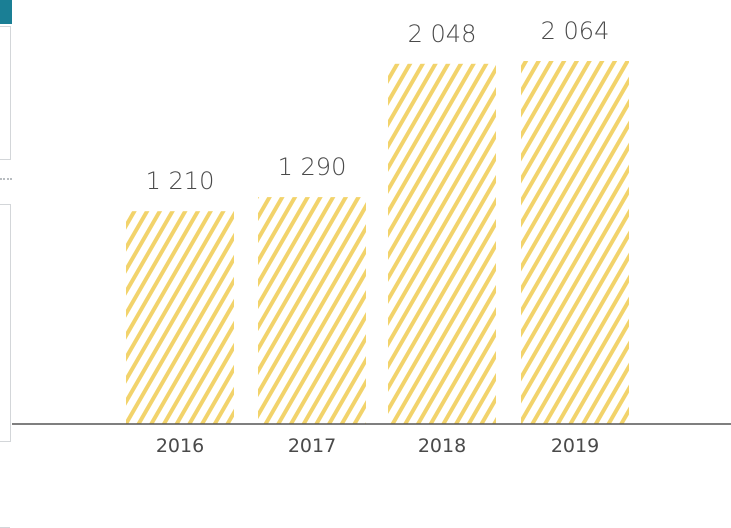 This screenshot has width=731, height=528. I want to click on value-label-2018: 2 048, so click(442, 34).